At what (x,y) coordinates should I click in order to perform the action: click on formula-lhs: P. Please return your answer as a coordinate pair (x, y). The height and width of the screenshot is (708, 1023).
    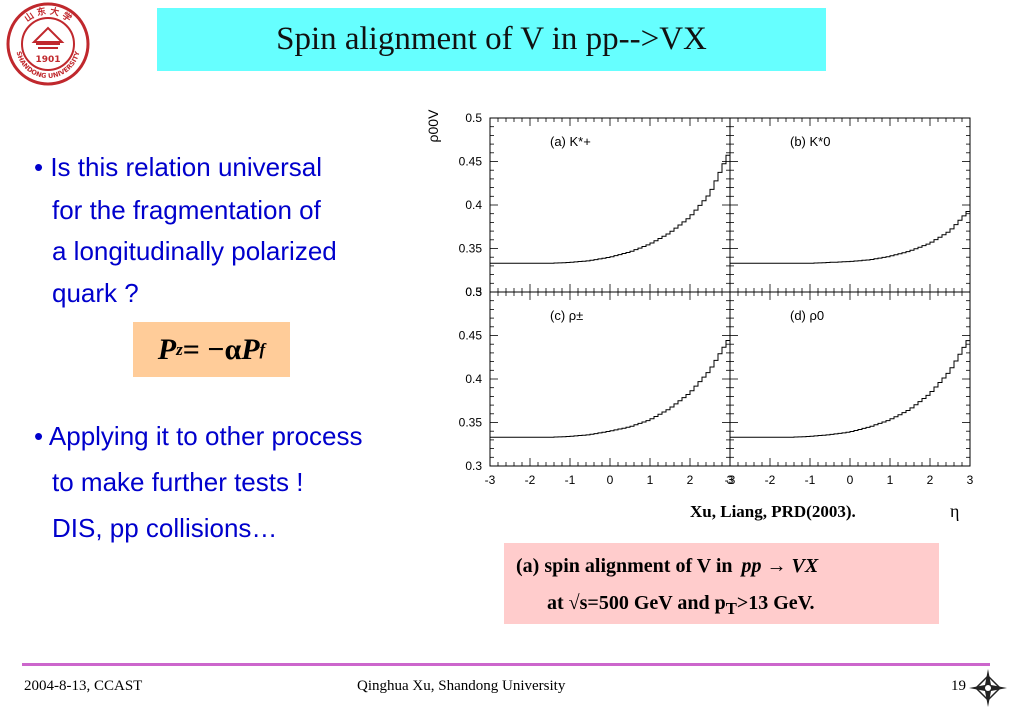
    Looking at the image, I should click on (167, 349).